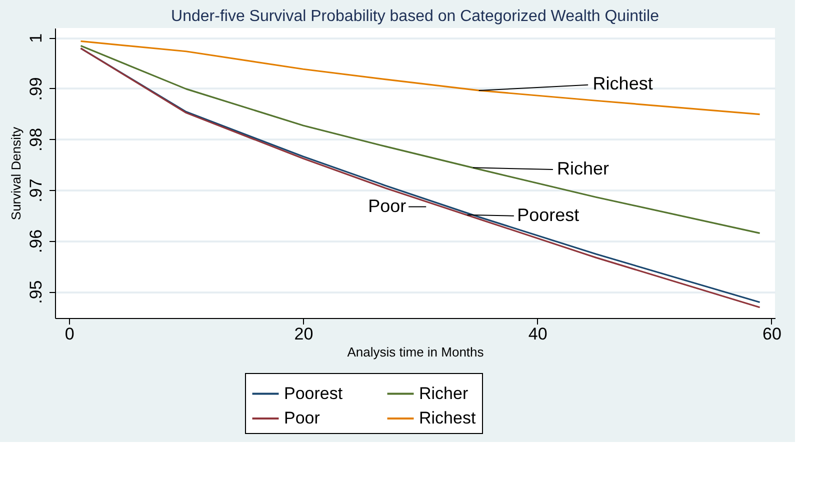 This screenshot has width=826, height=484. Describe the element at coordinates (622, 83) in the screenshot. I see `annotation: Richest` at that location.